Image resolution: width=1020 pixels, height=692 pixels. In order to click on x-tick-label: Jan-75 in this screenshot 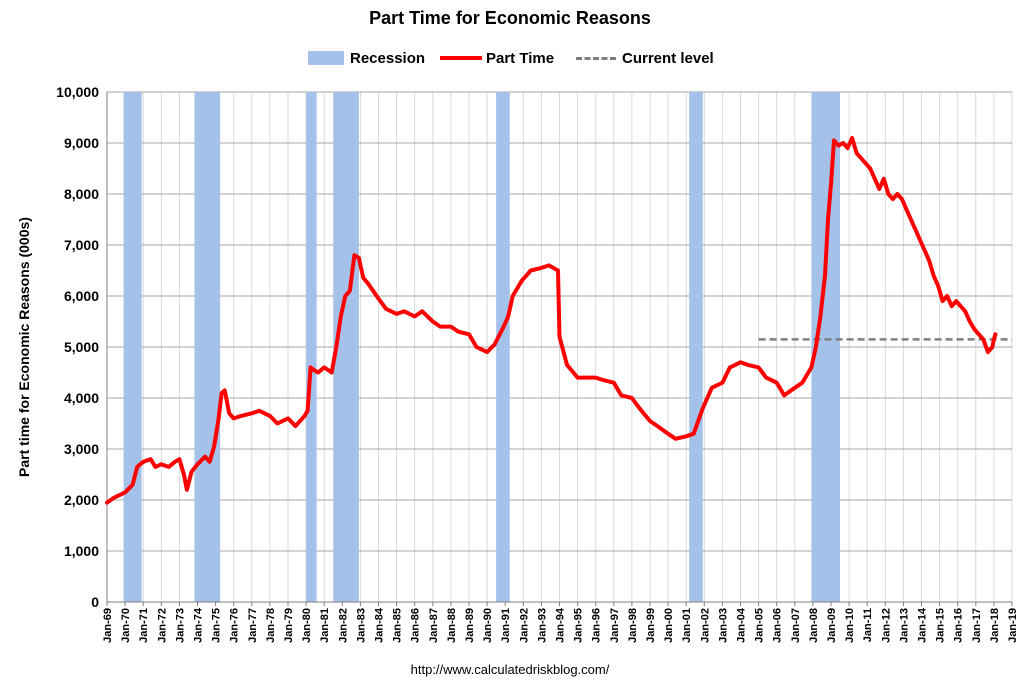, I will do `click(217, 625)`.